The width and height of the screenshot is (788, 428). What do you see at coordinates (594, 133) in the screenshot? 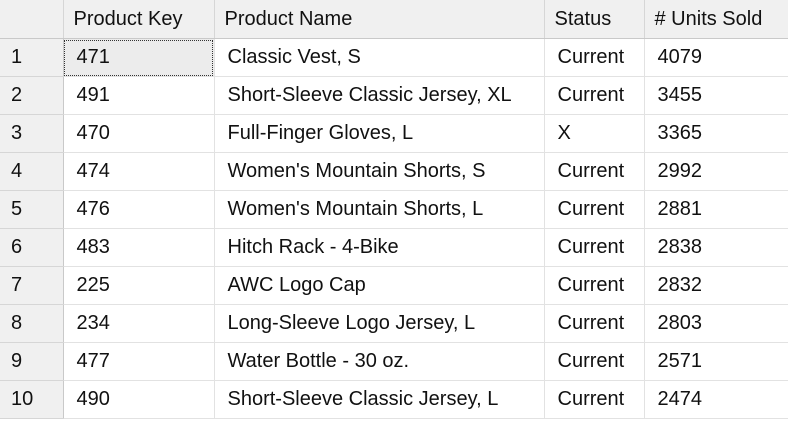
I see `cell-status: X` at bounding box center [594, 133].